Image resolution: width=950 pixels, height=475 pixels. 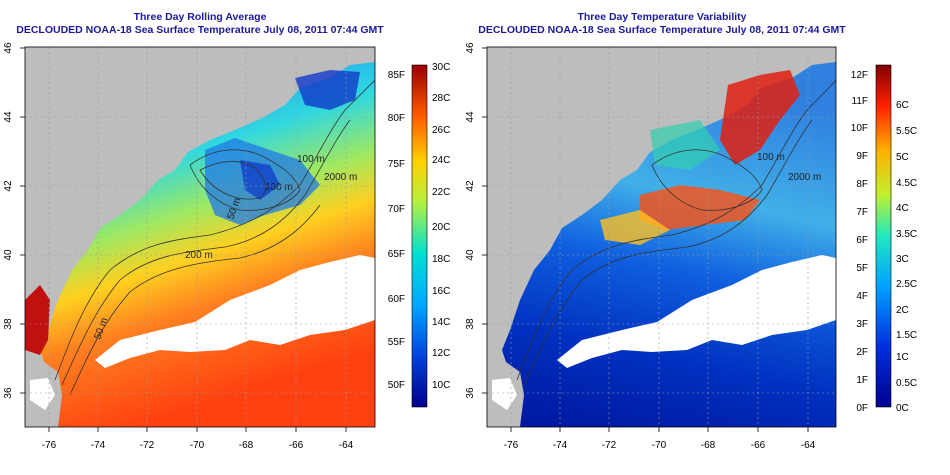 I want to click on colorbar-f-label: 85F, so click(x=396, y=75).